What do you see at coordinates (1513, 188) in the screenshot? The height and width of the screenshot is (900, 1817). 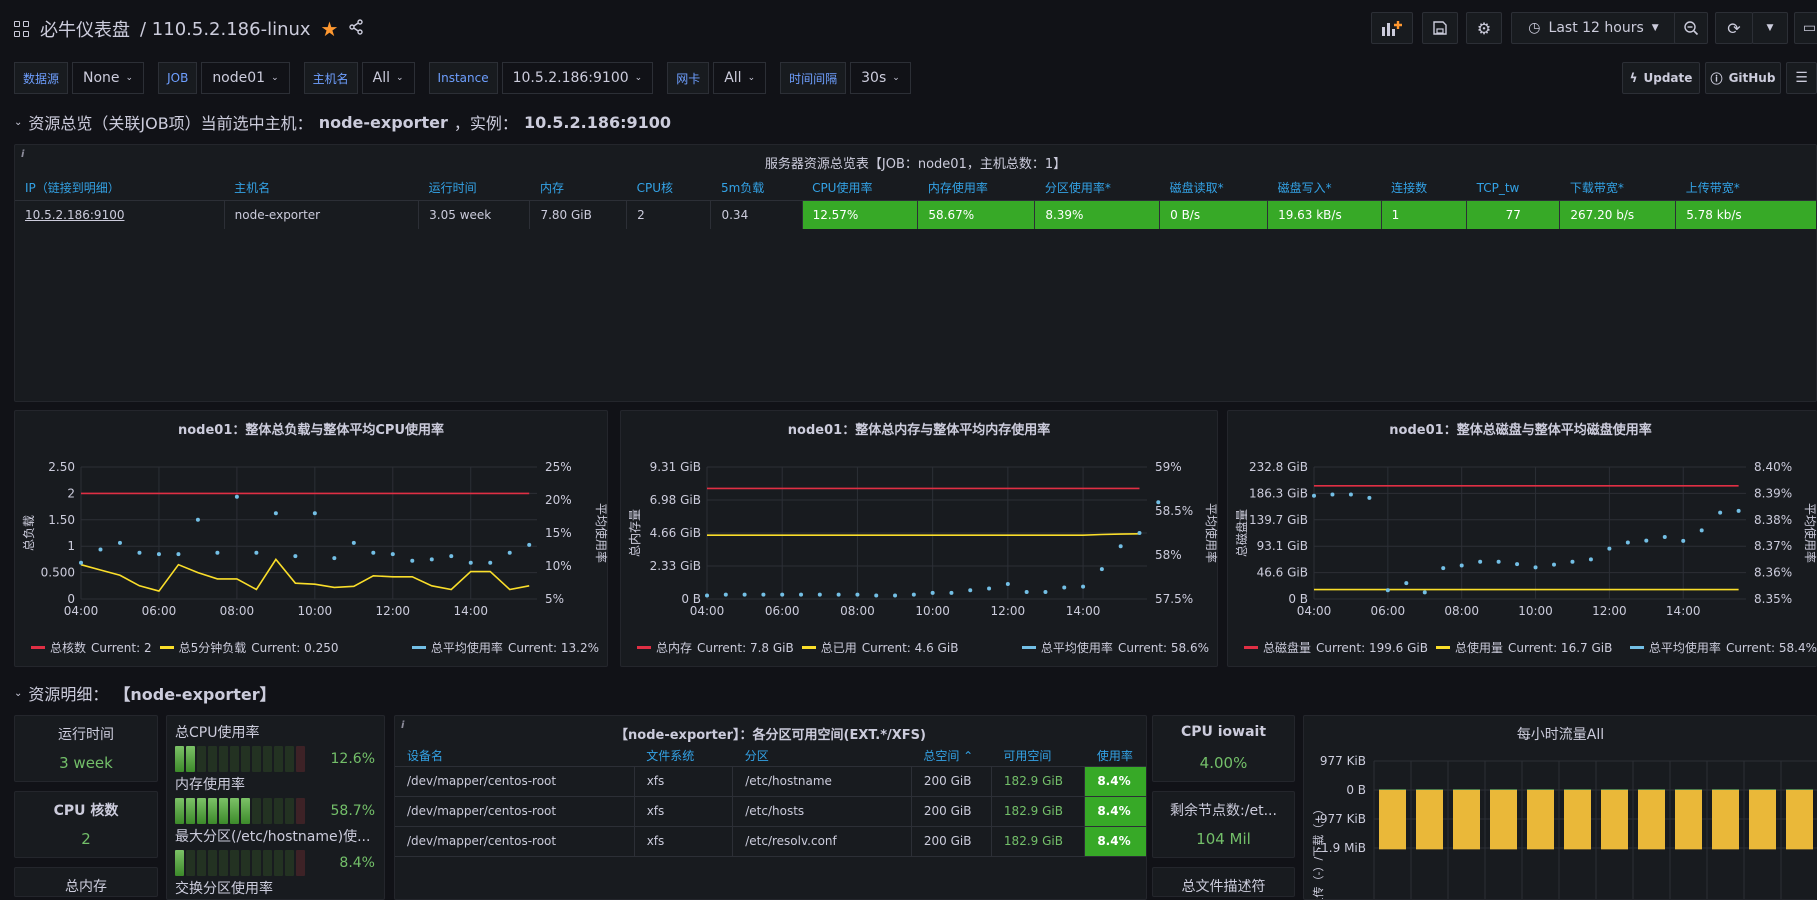 I see `column-header: TCP_tw` at bounding box center [1513, 188].